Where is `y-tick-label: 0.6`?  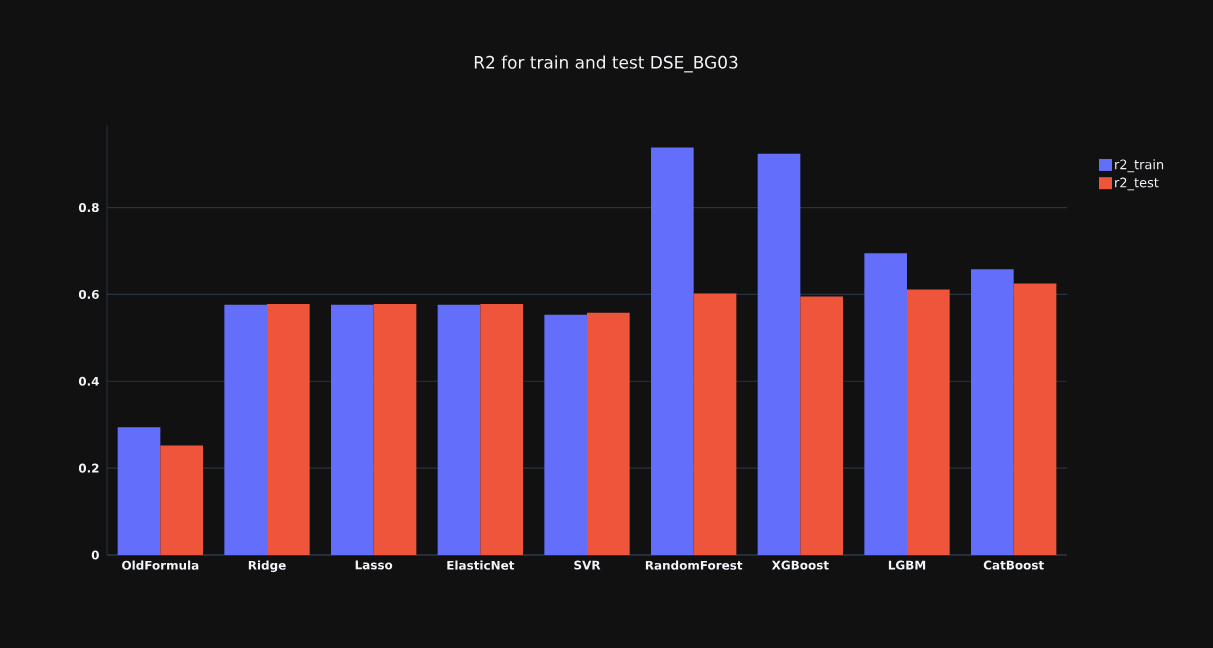
y-tick-label: 0.6 is located at coordinates (88, 294).